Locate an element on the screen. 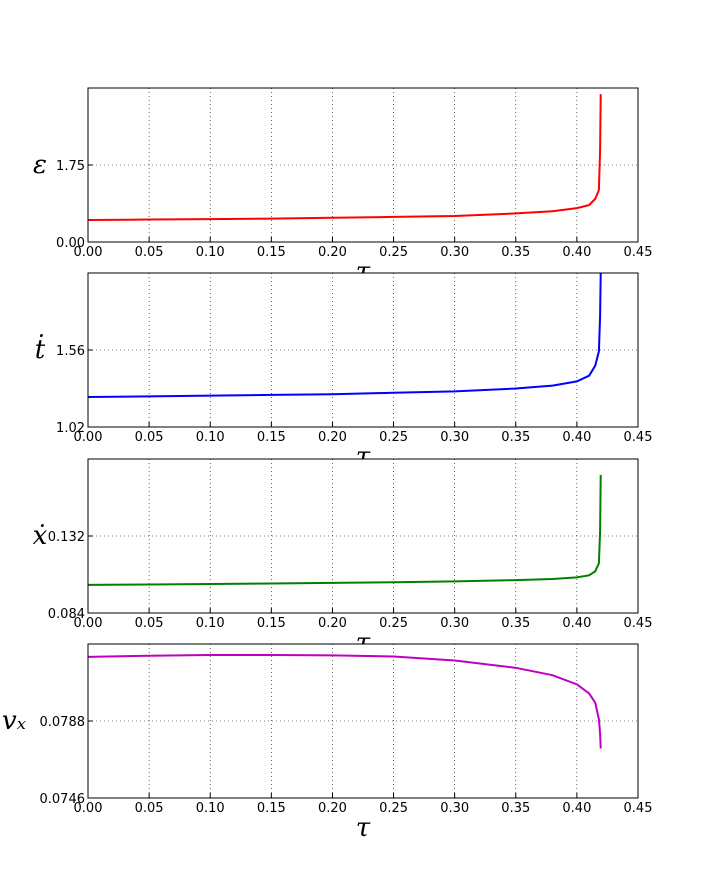 This screenshot has width=709, height=888. y-tick-label: 0.132 is located at coordinates (66, 537).